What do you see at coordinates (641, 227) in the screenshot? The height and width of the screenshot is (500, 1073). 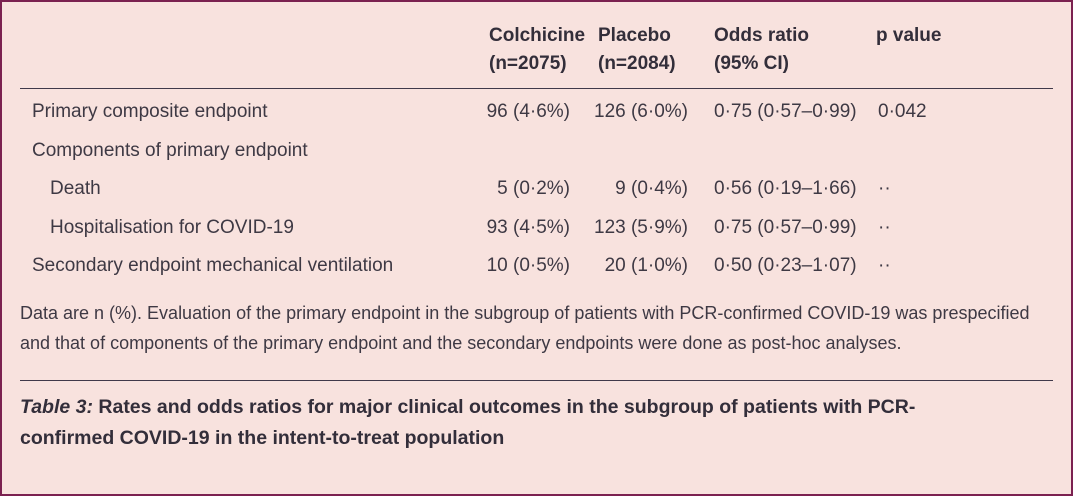 I see `placebo-value: 123 (5·9%)` at bounding box center [641, 227].